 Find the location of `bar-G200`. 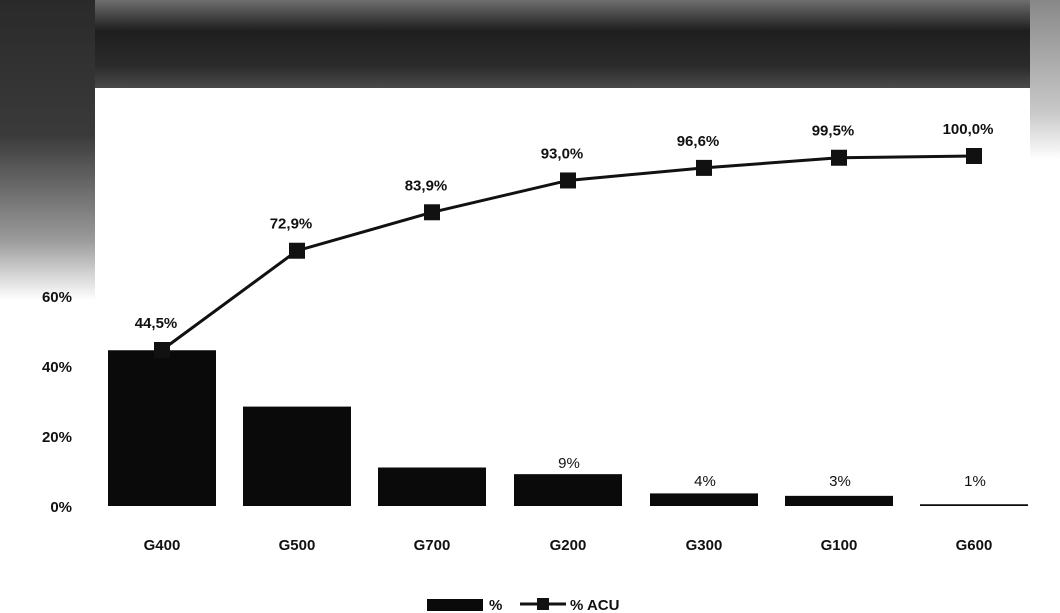

bar-G200 is located at coordinates (568, 490).